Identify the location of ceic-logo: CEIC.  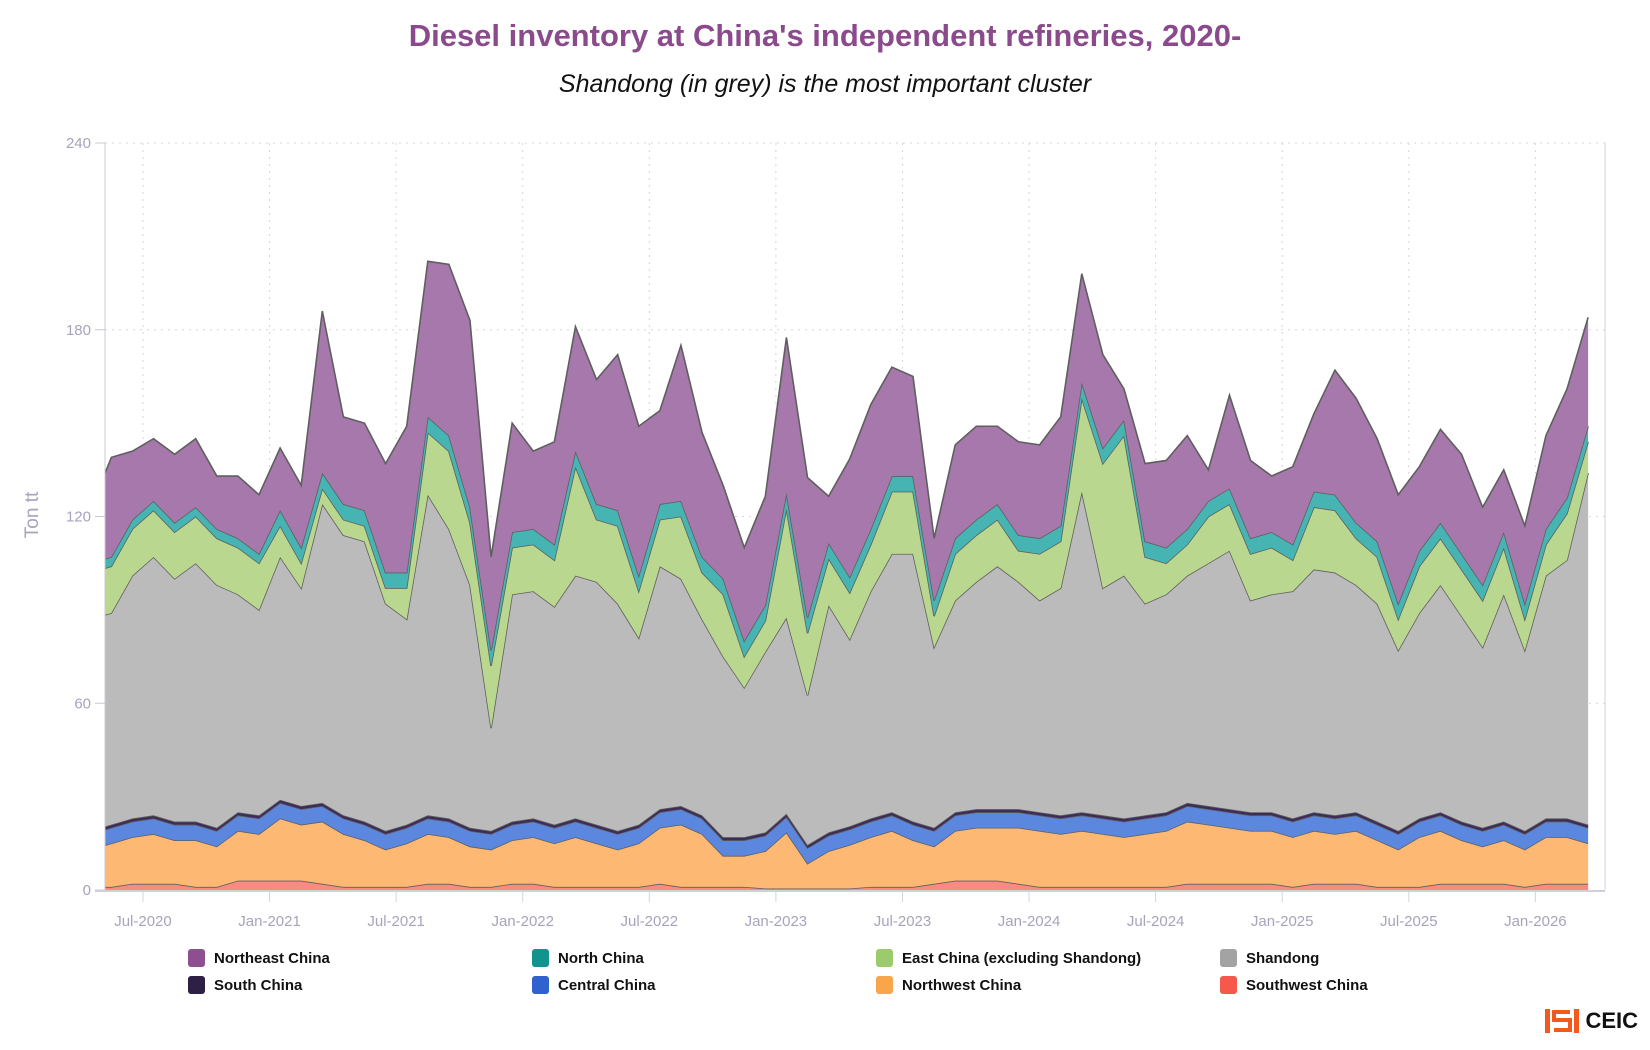
(1591, 1021).